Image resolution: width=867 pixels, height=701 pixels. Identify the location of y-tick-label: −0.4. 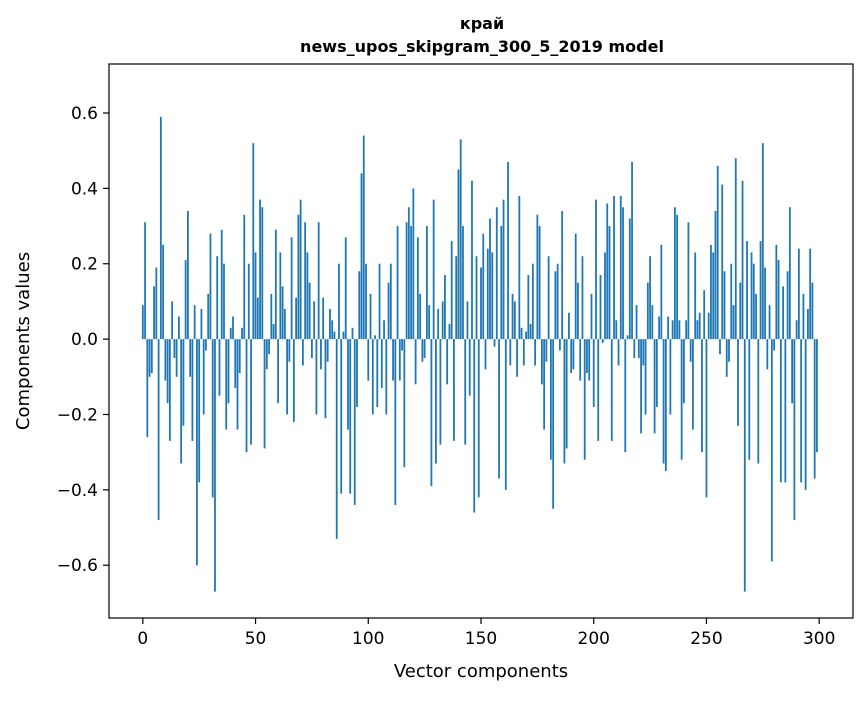
(77, 491).